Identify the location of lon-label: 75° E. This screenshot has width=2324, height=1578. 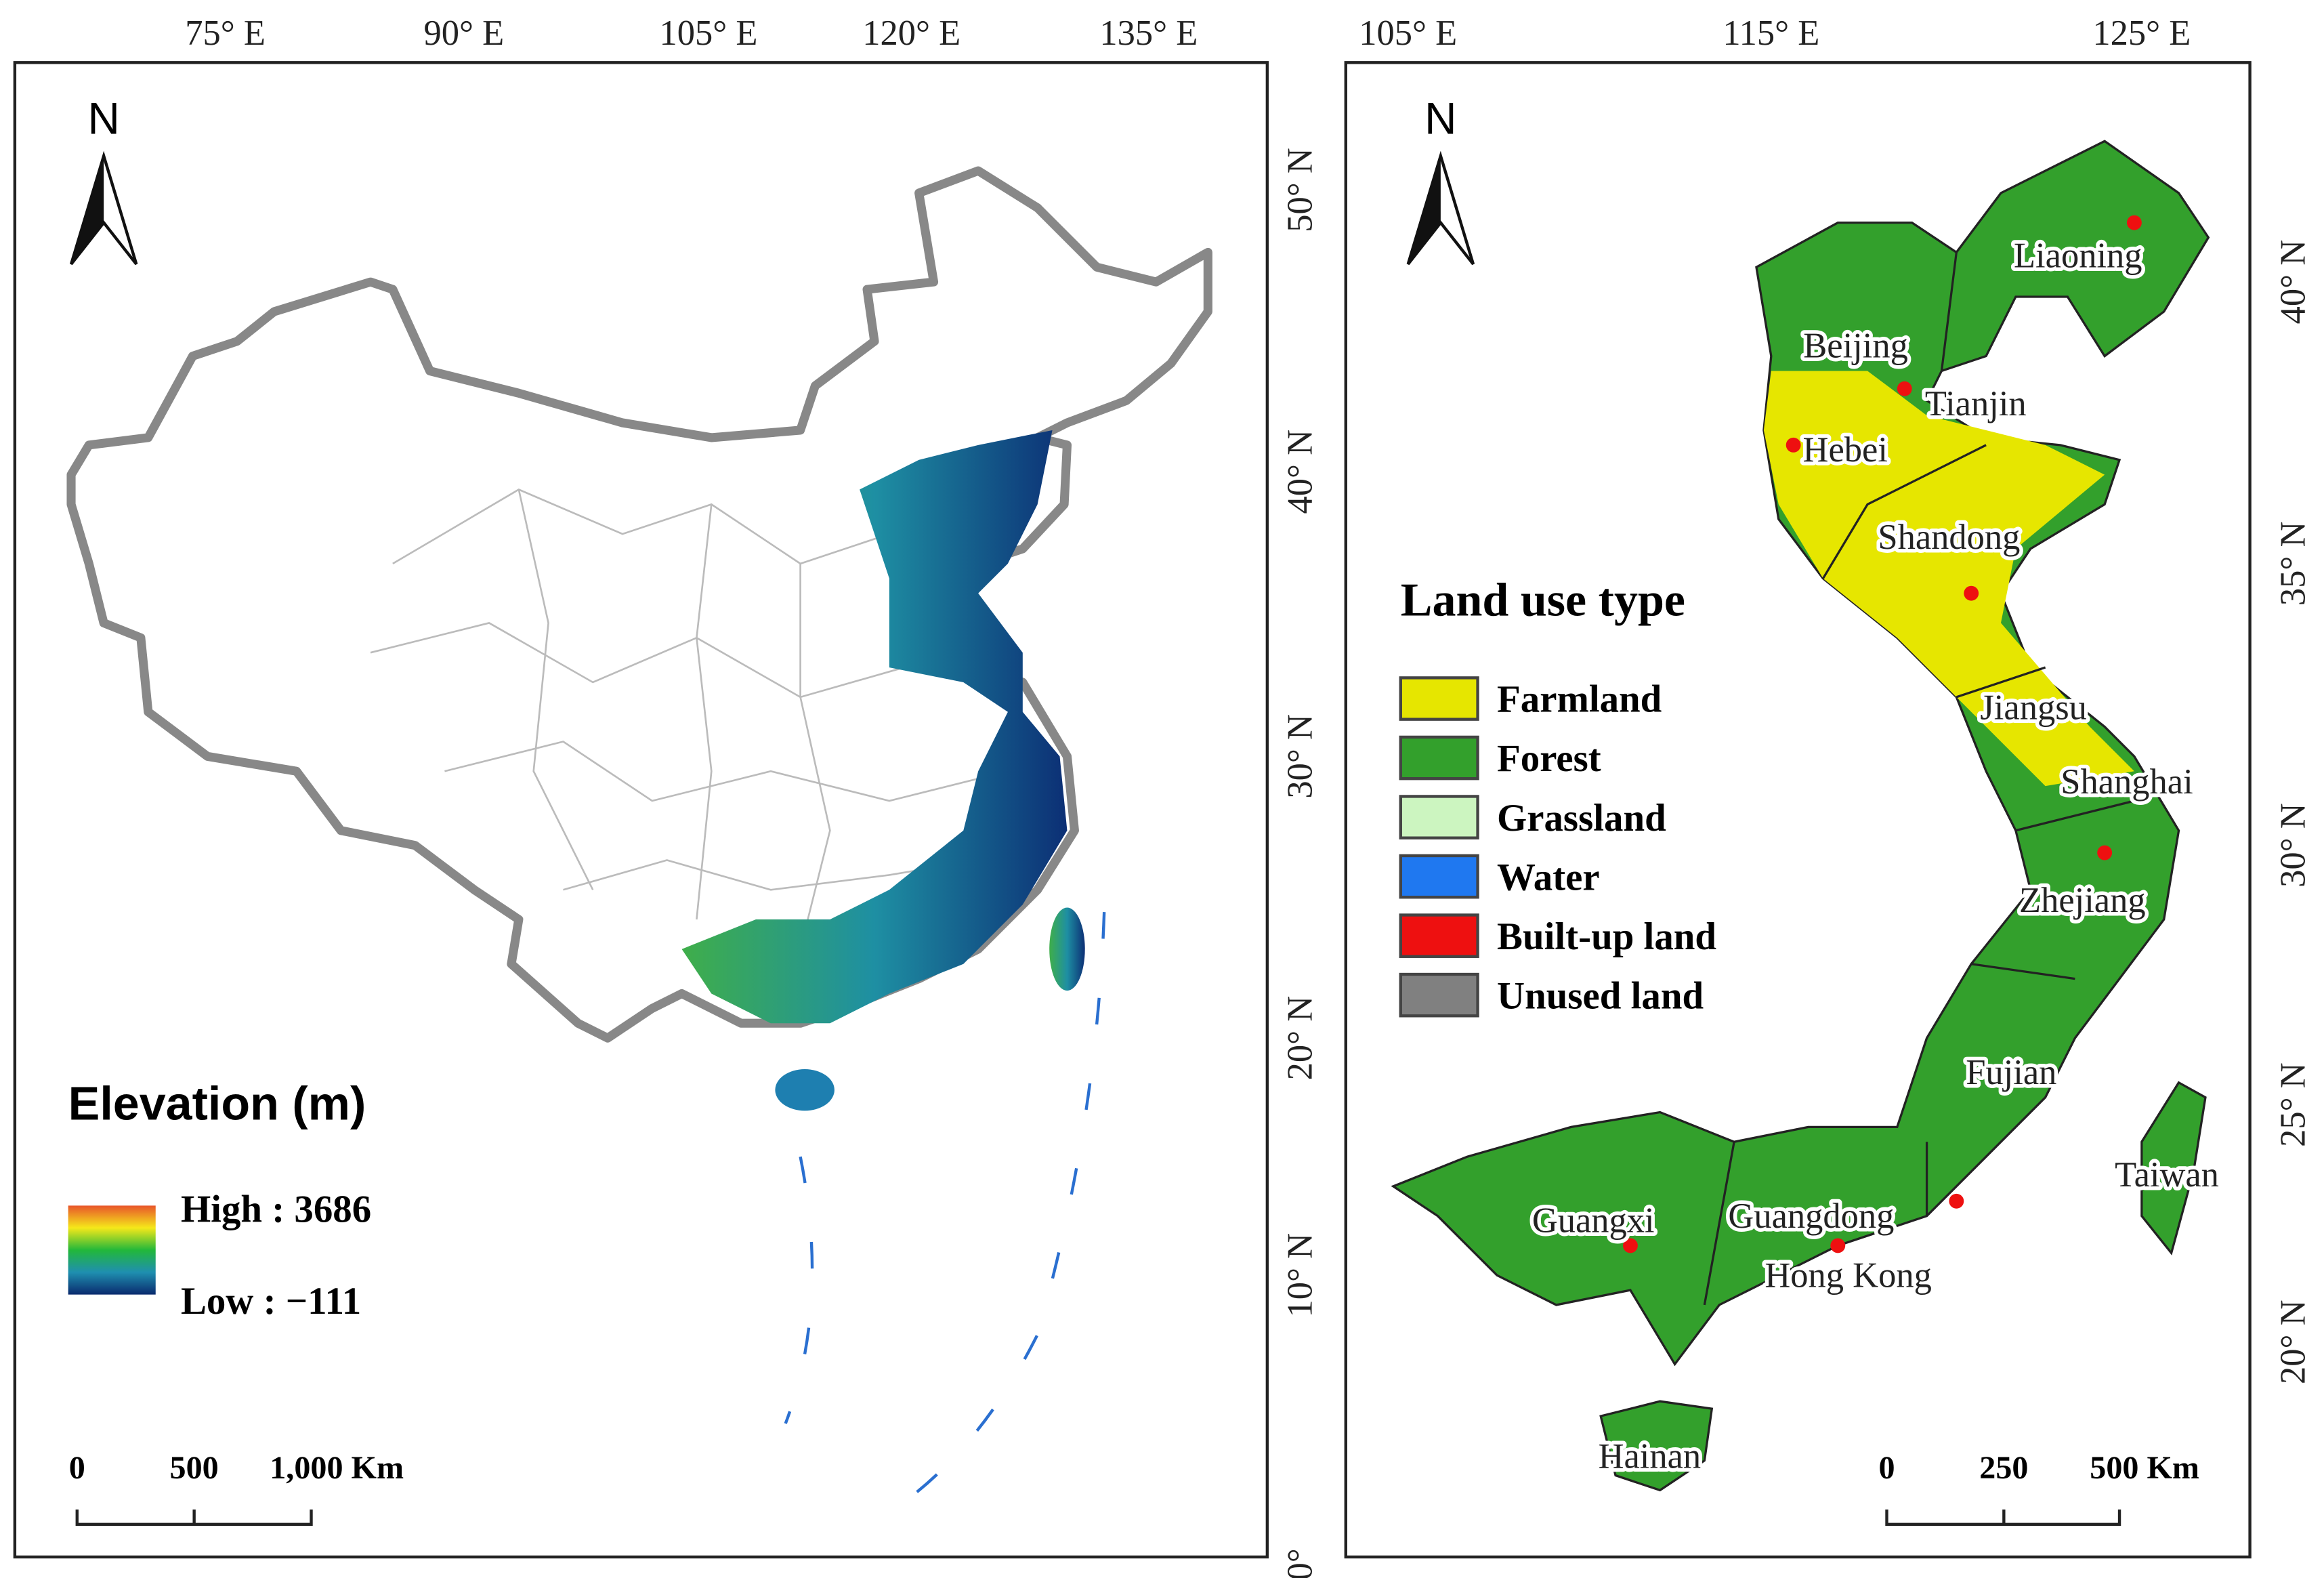
(225, 33).